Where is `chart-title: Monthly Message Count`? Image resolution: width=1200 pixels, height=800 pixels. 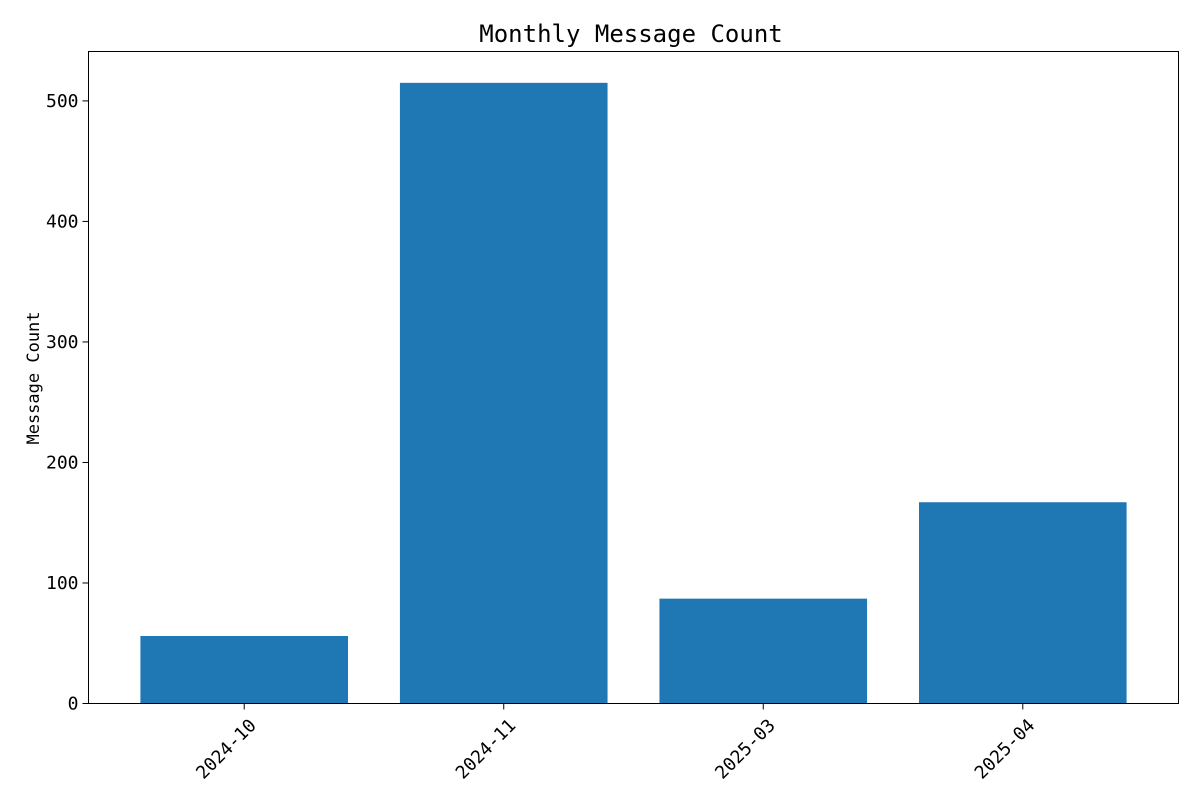 chart-title: Monthly Message Count is located at coordinates (630, 34).